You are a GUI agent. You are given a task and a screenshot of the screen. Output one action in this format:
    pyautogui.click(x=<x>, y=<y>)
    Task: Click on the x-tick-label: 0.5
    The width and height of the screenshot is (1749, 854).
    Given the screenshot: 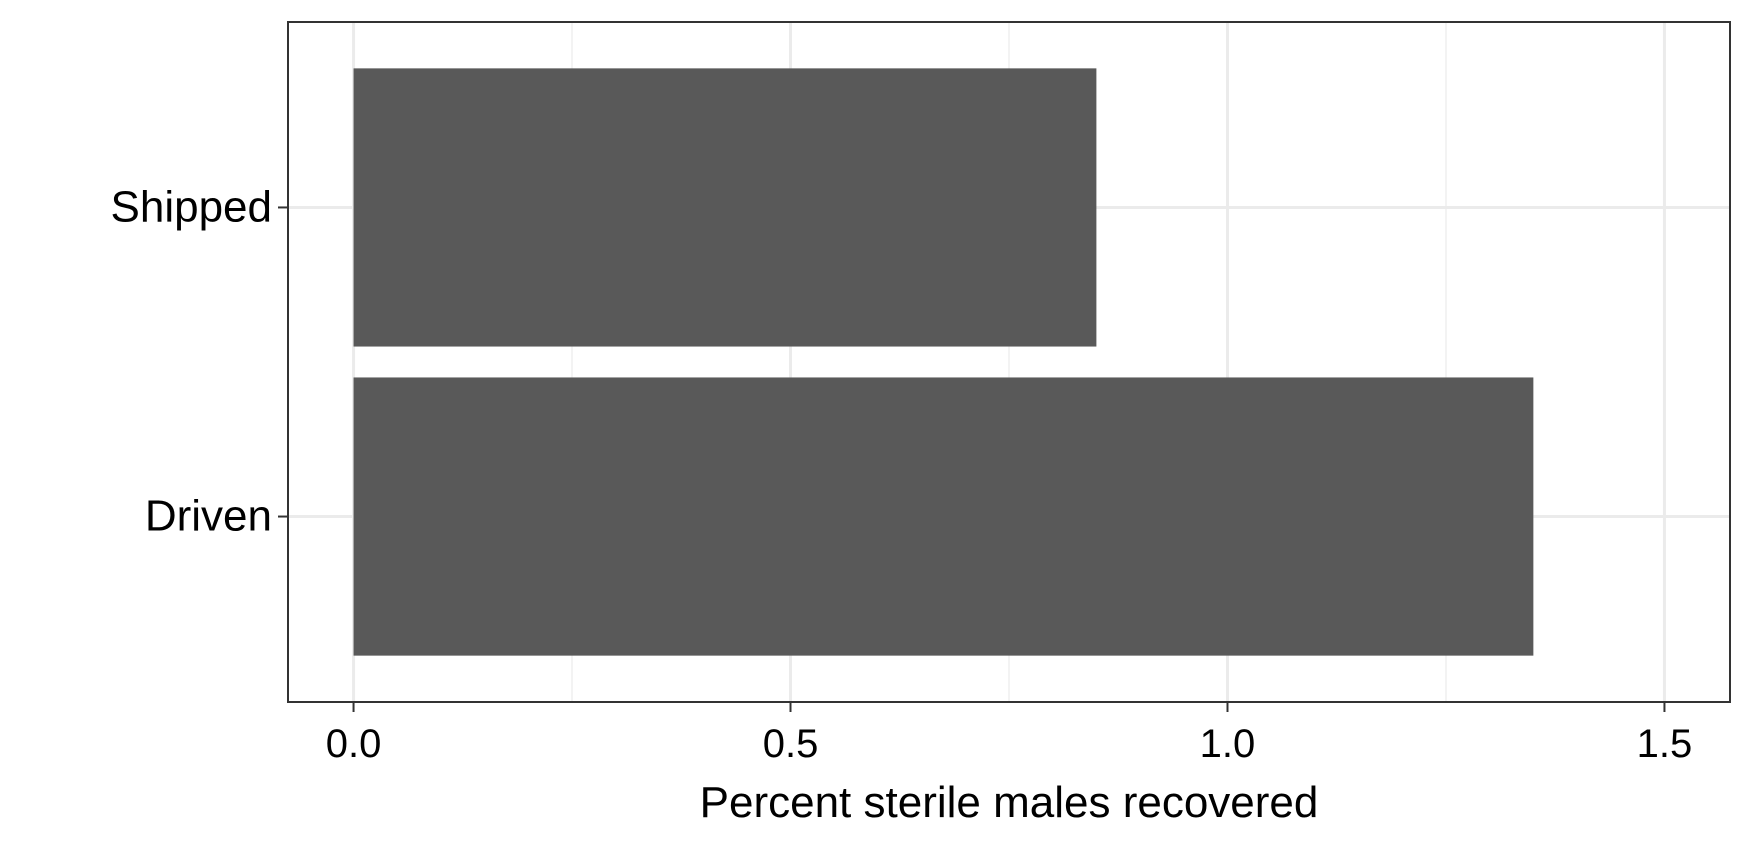 What is the action you would take?
    pyautogui.click(x=791, y=744)
    